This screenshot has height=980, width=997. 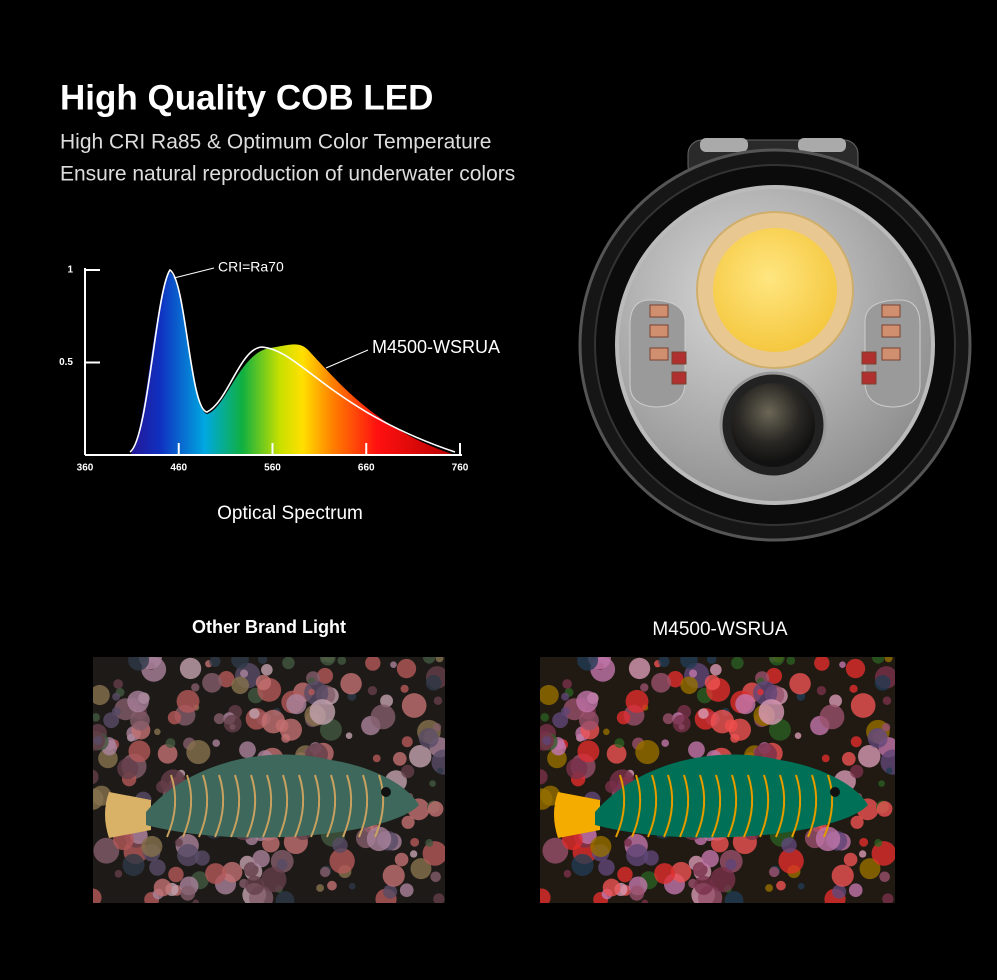 What do you see at coordinates (128, 815) in the screenshot?
I see `fish-tail` at bounding box center [128, 815].